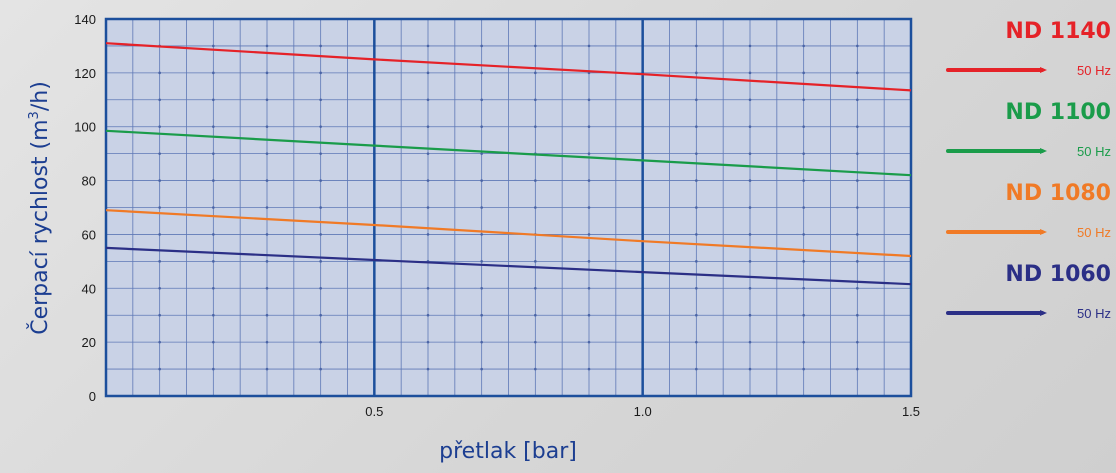  I want to click on y-tick-label: 120, so click(85, 73).